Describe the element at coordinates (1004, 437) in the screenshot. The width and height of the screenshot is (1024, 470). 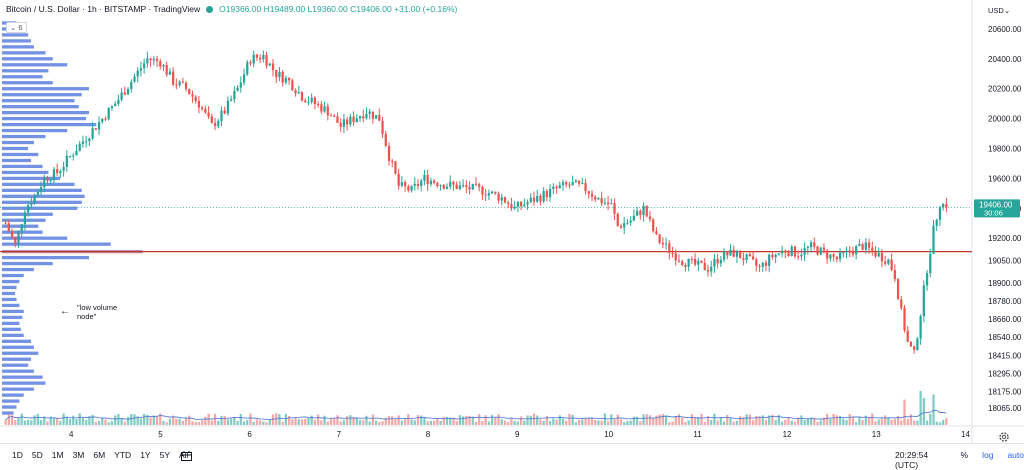
I see `gear-icon` at that location.